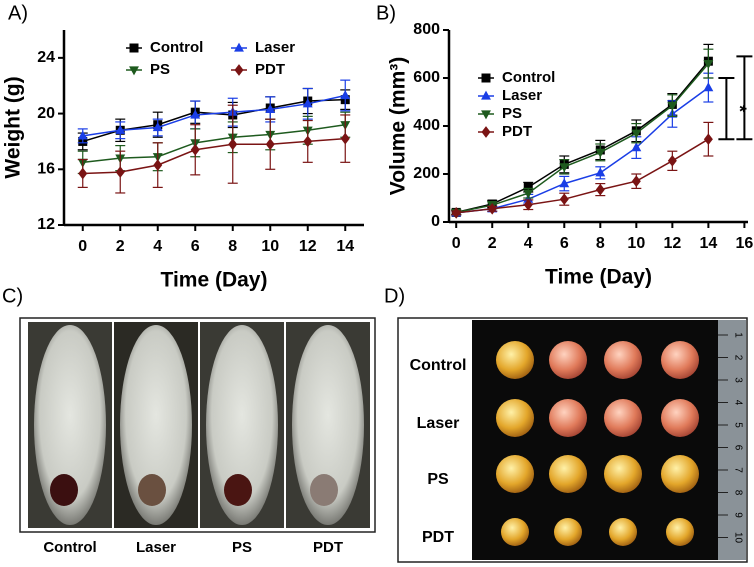 The width and height of the screenshot is (754, 567). Describe the element at coordinates (394, 296) in the screenshot. I see `panel-label: D)` at that location.